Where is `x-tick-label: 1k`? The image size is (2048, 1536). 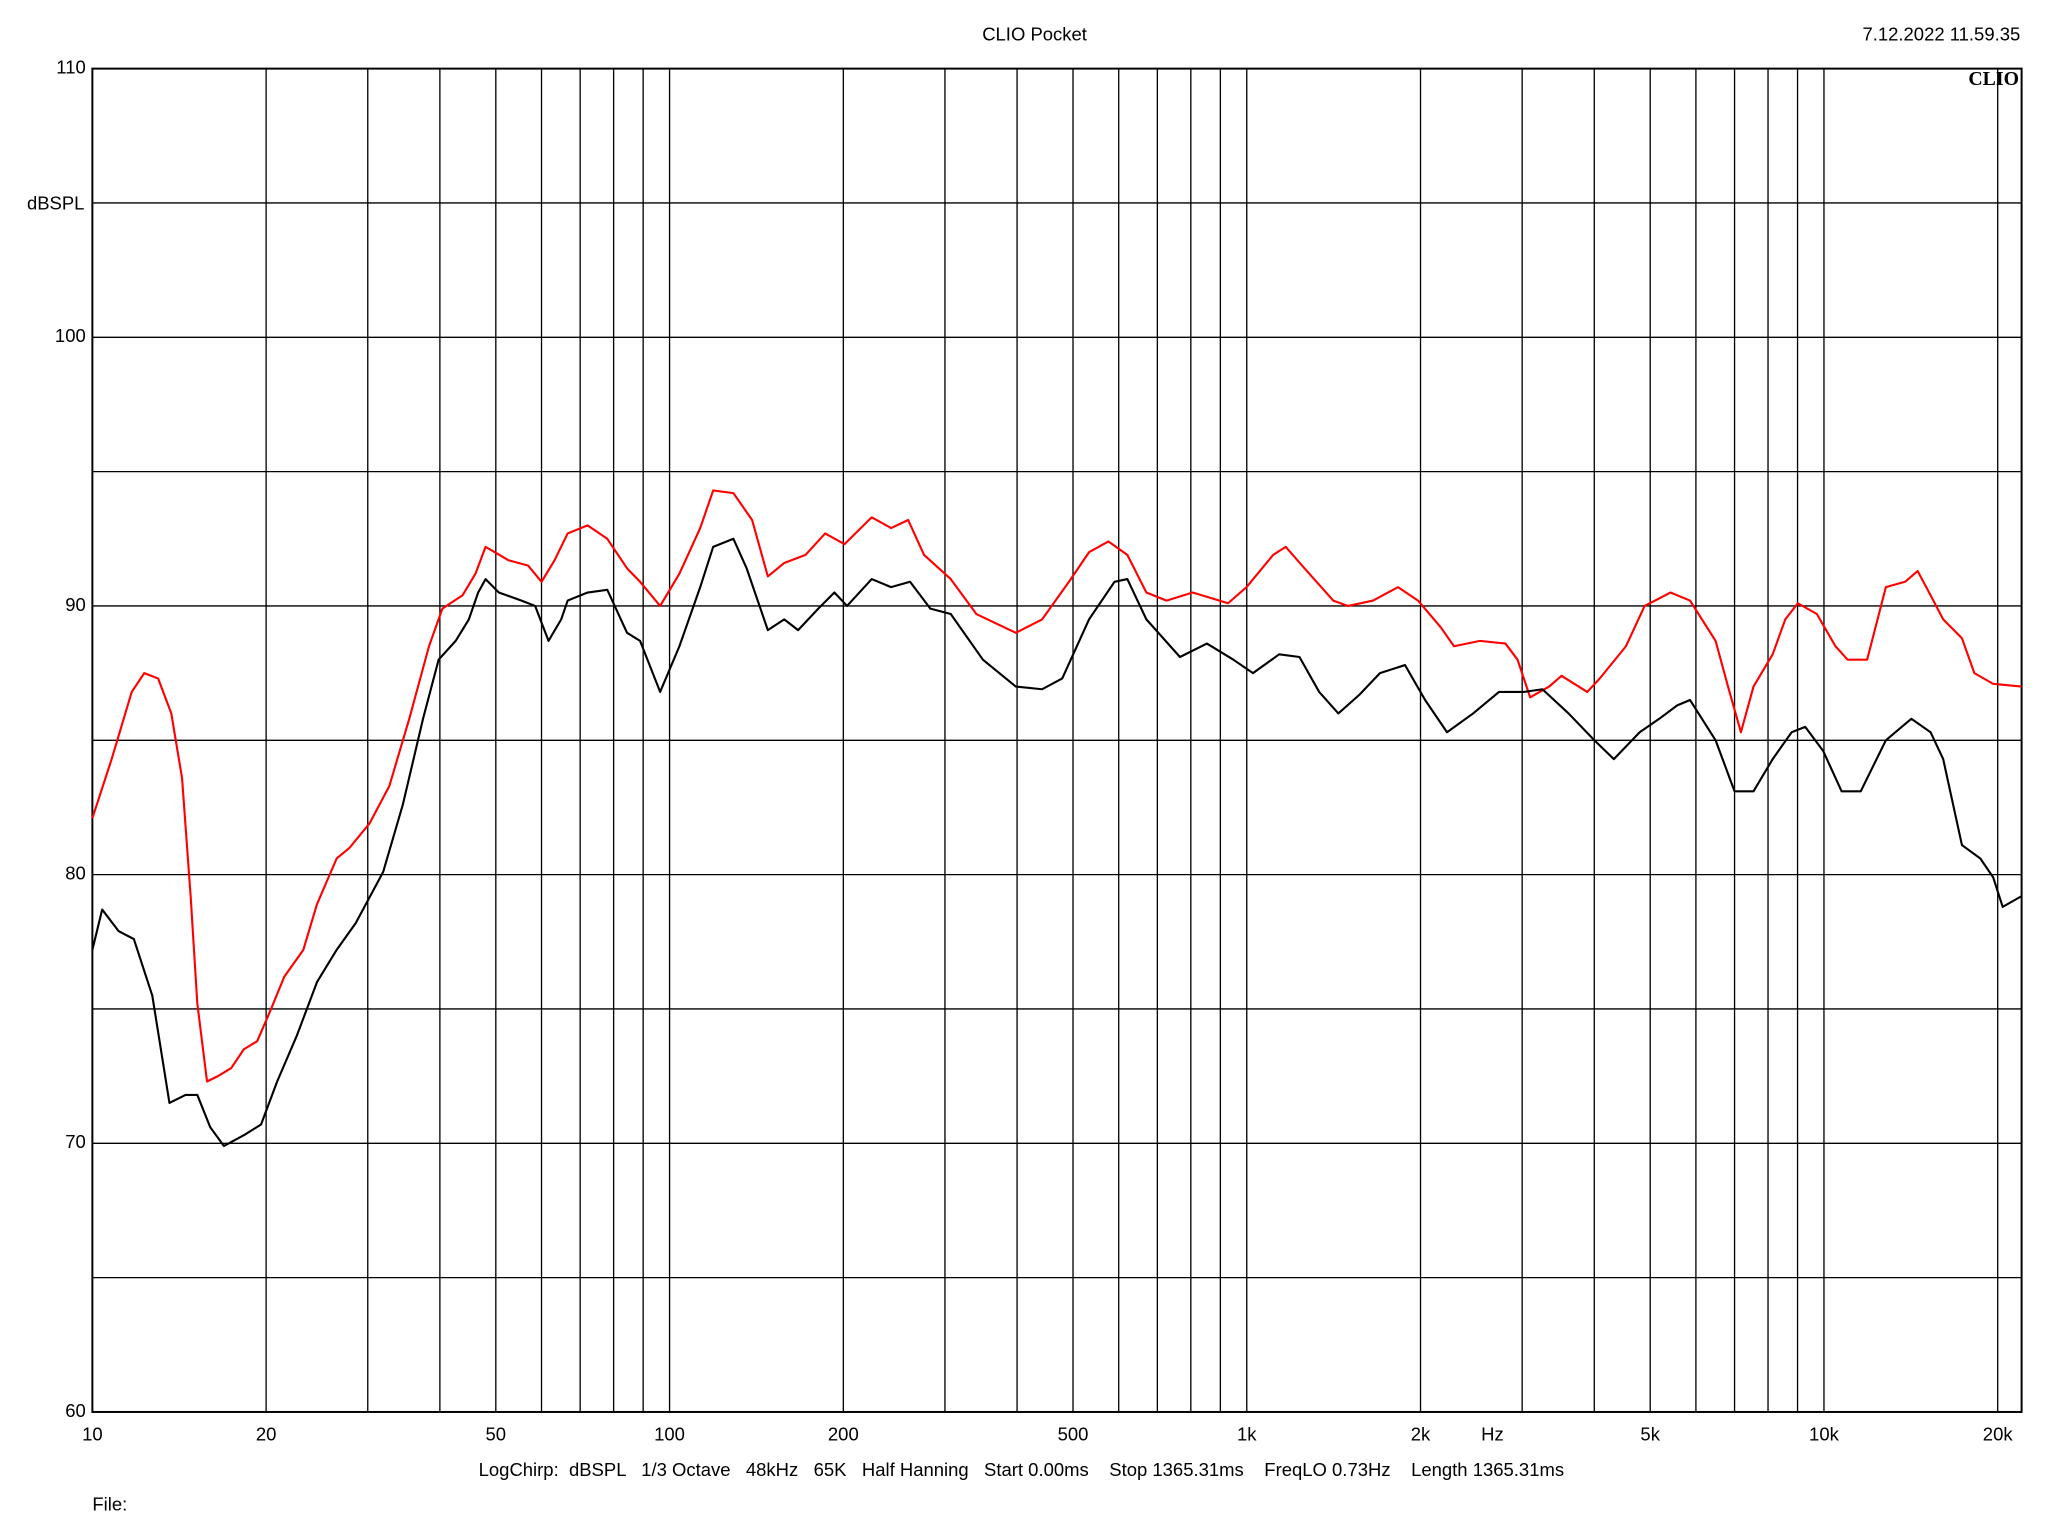 x-tick-label: 1k is located at coordinates (1247, 1434).